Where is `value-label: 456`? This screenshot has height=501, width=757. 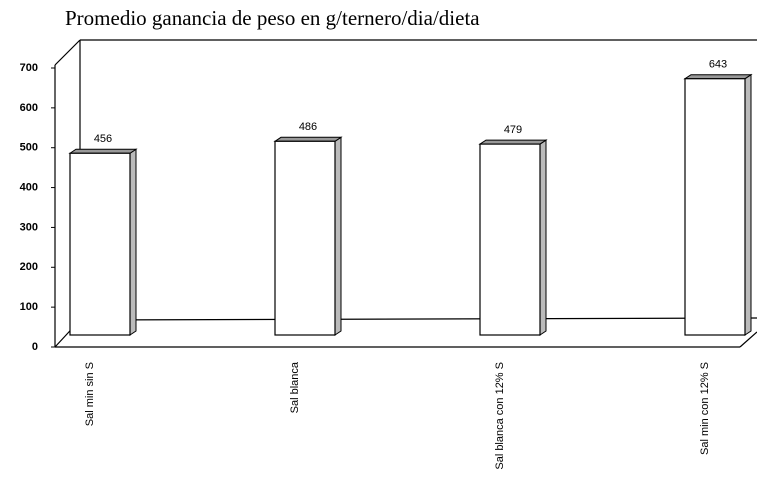 value-label: 456 is located at coordinates (103, 139).